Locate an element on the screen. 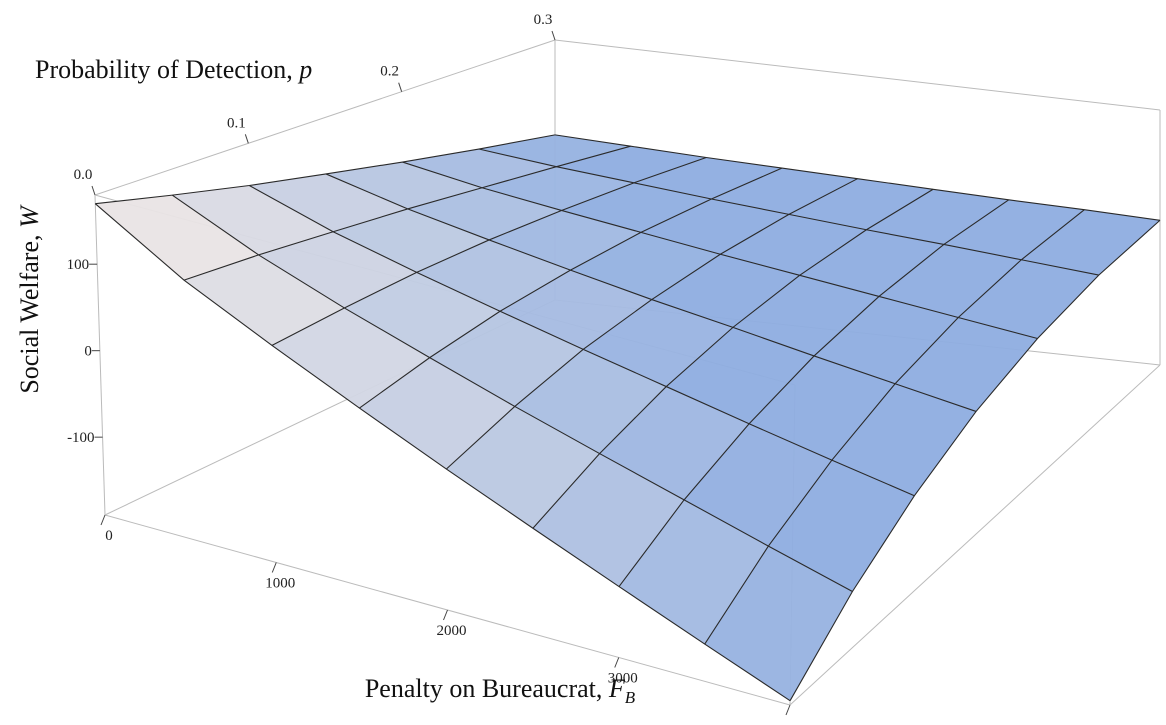 This screenshot has width=1166, height=725. x-axis-label: Penalty on Bureaucrat, FB is located at coordinates (500, 690).